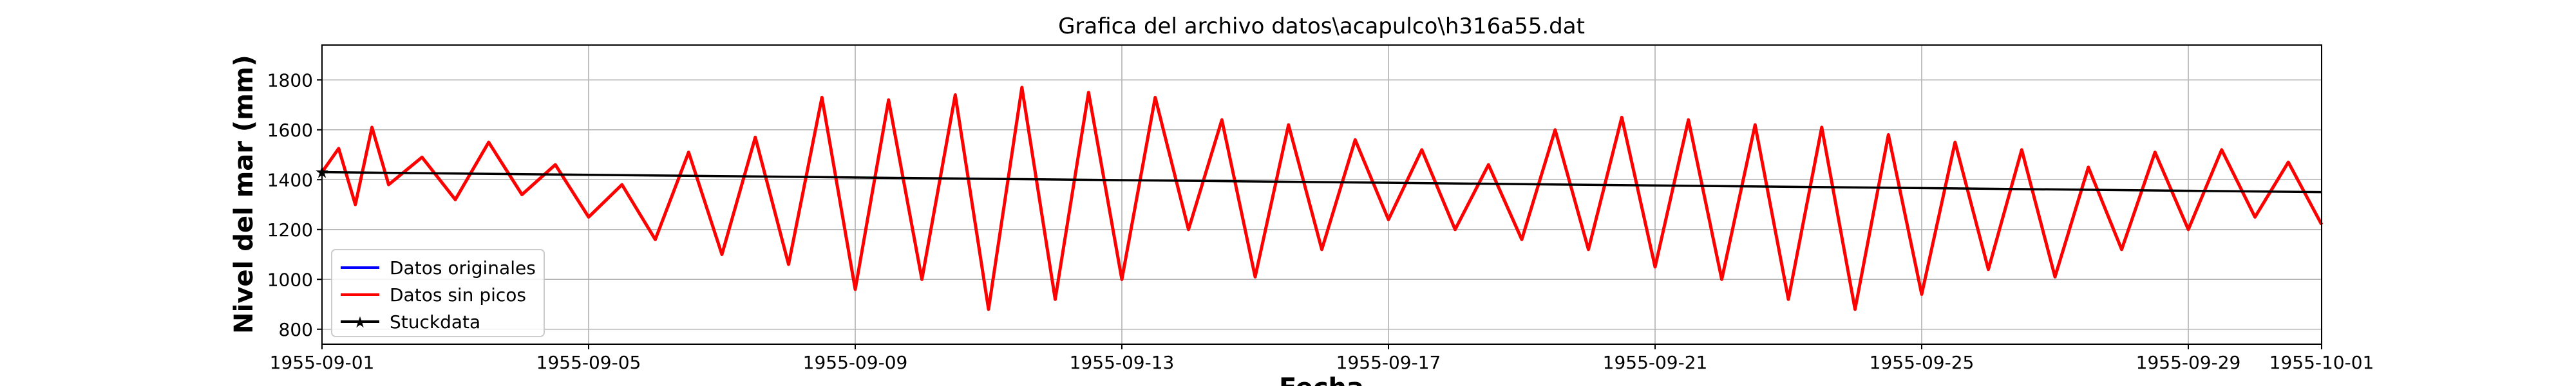  What do you see at coordinates (1321, 379) in the screenshot?
I see `x-axis-label: Fecha` at bounding box center [1321, 379].